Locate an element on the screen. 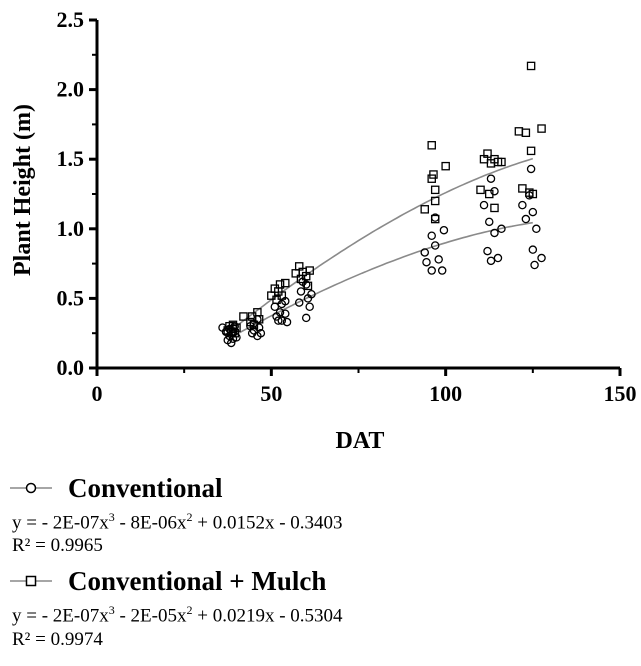  y-tick-label: 2.5 is located at coordinates (71, 19).